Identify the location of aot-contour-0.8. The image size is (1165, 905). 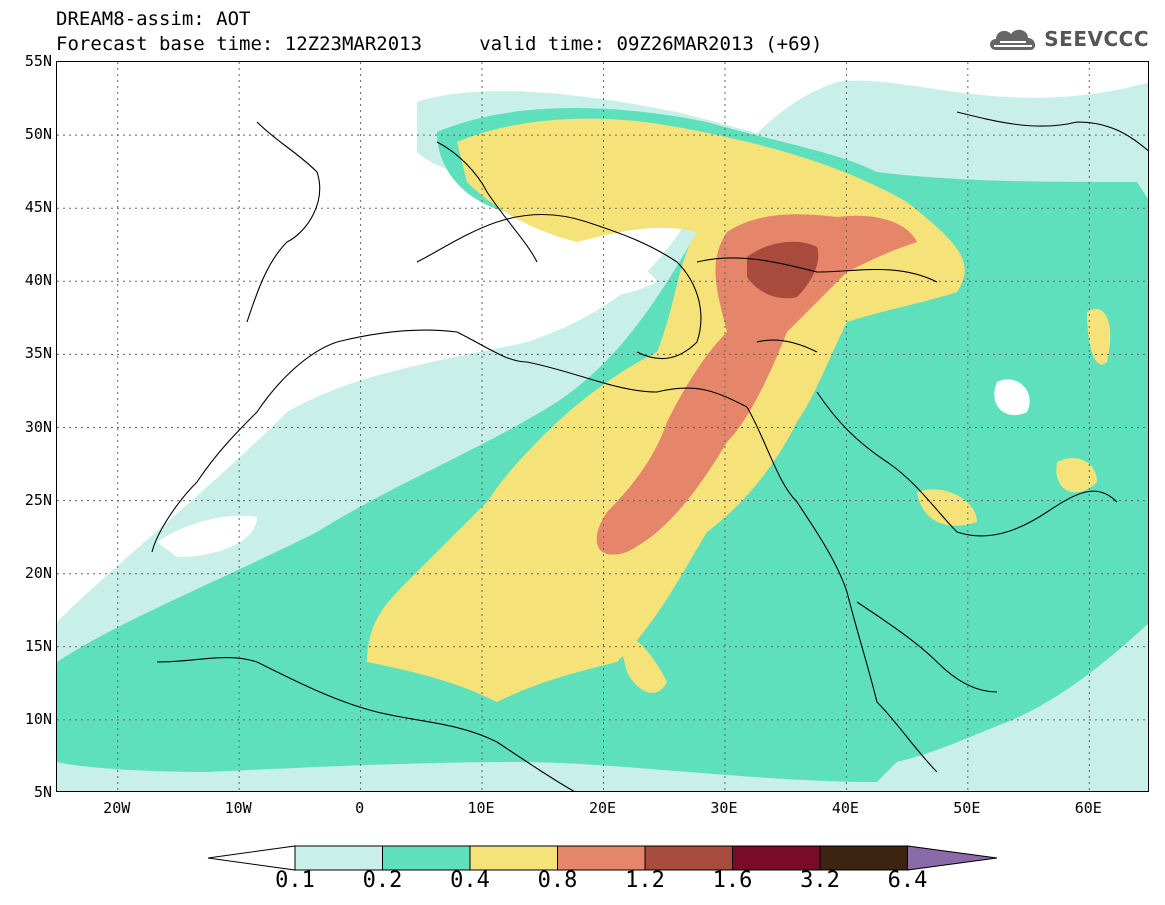
(756, 384).